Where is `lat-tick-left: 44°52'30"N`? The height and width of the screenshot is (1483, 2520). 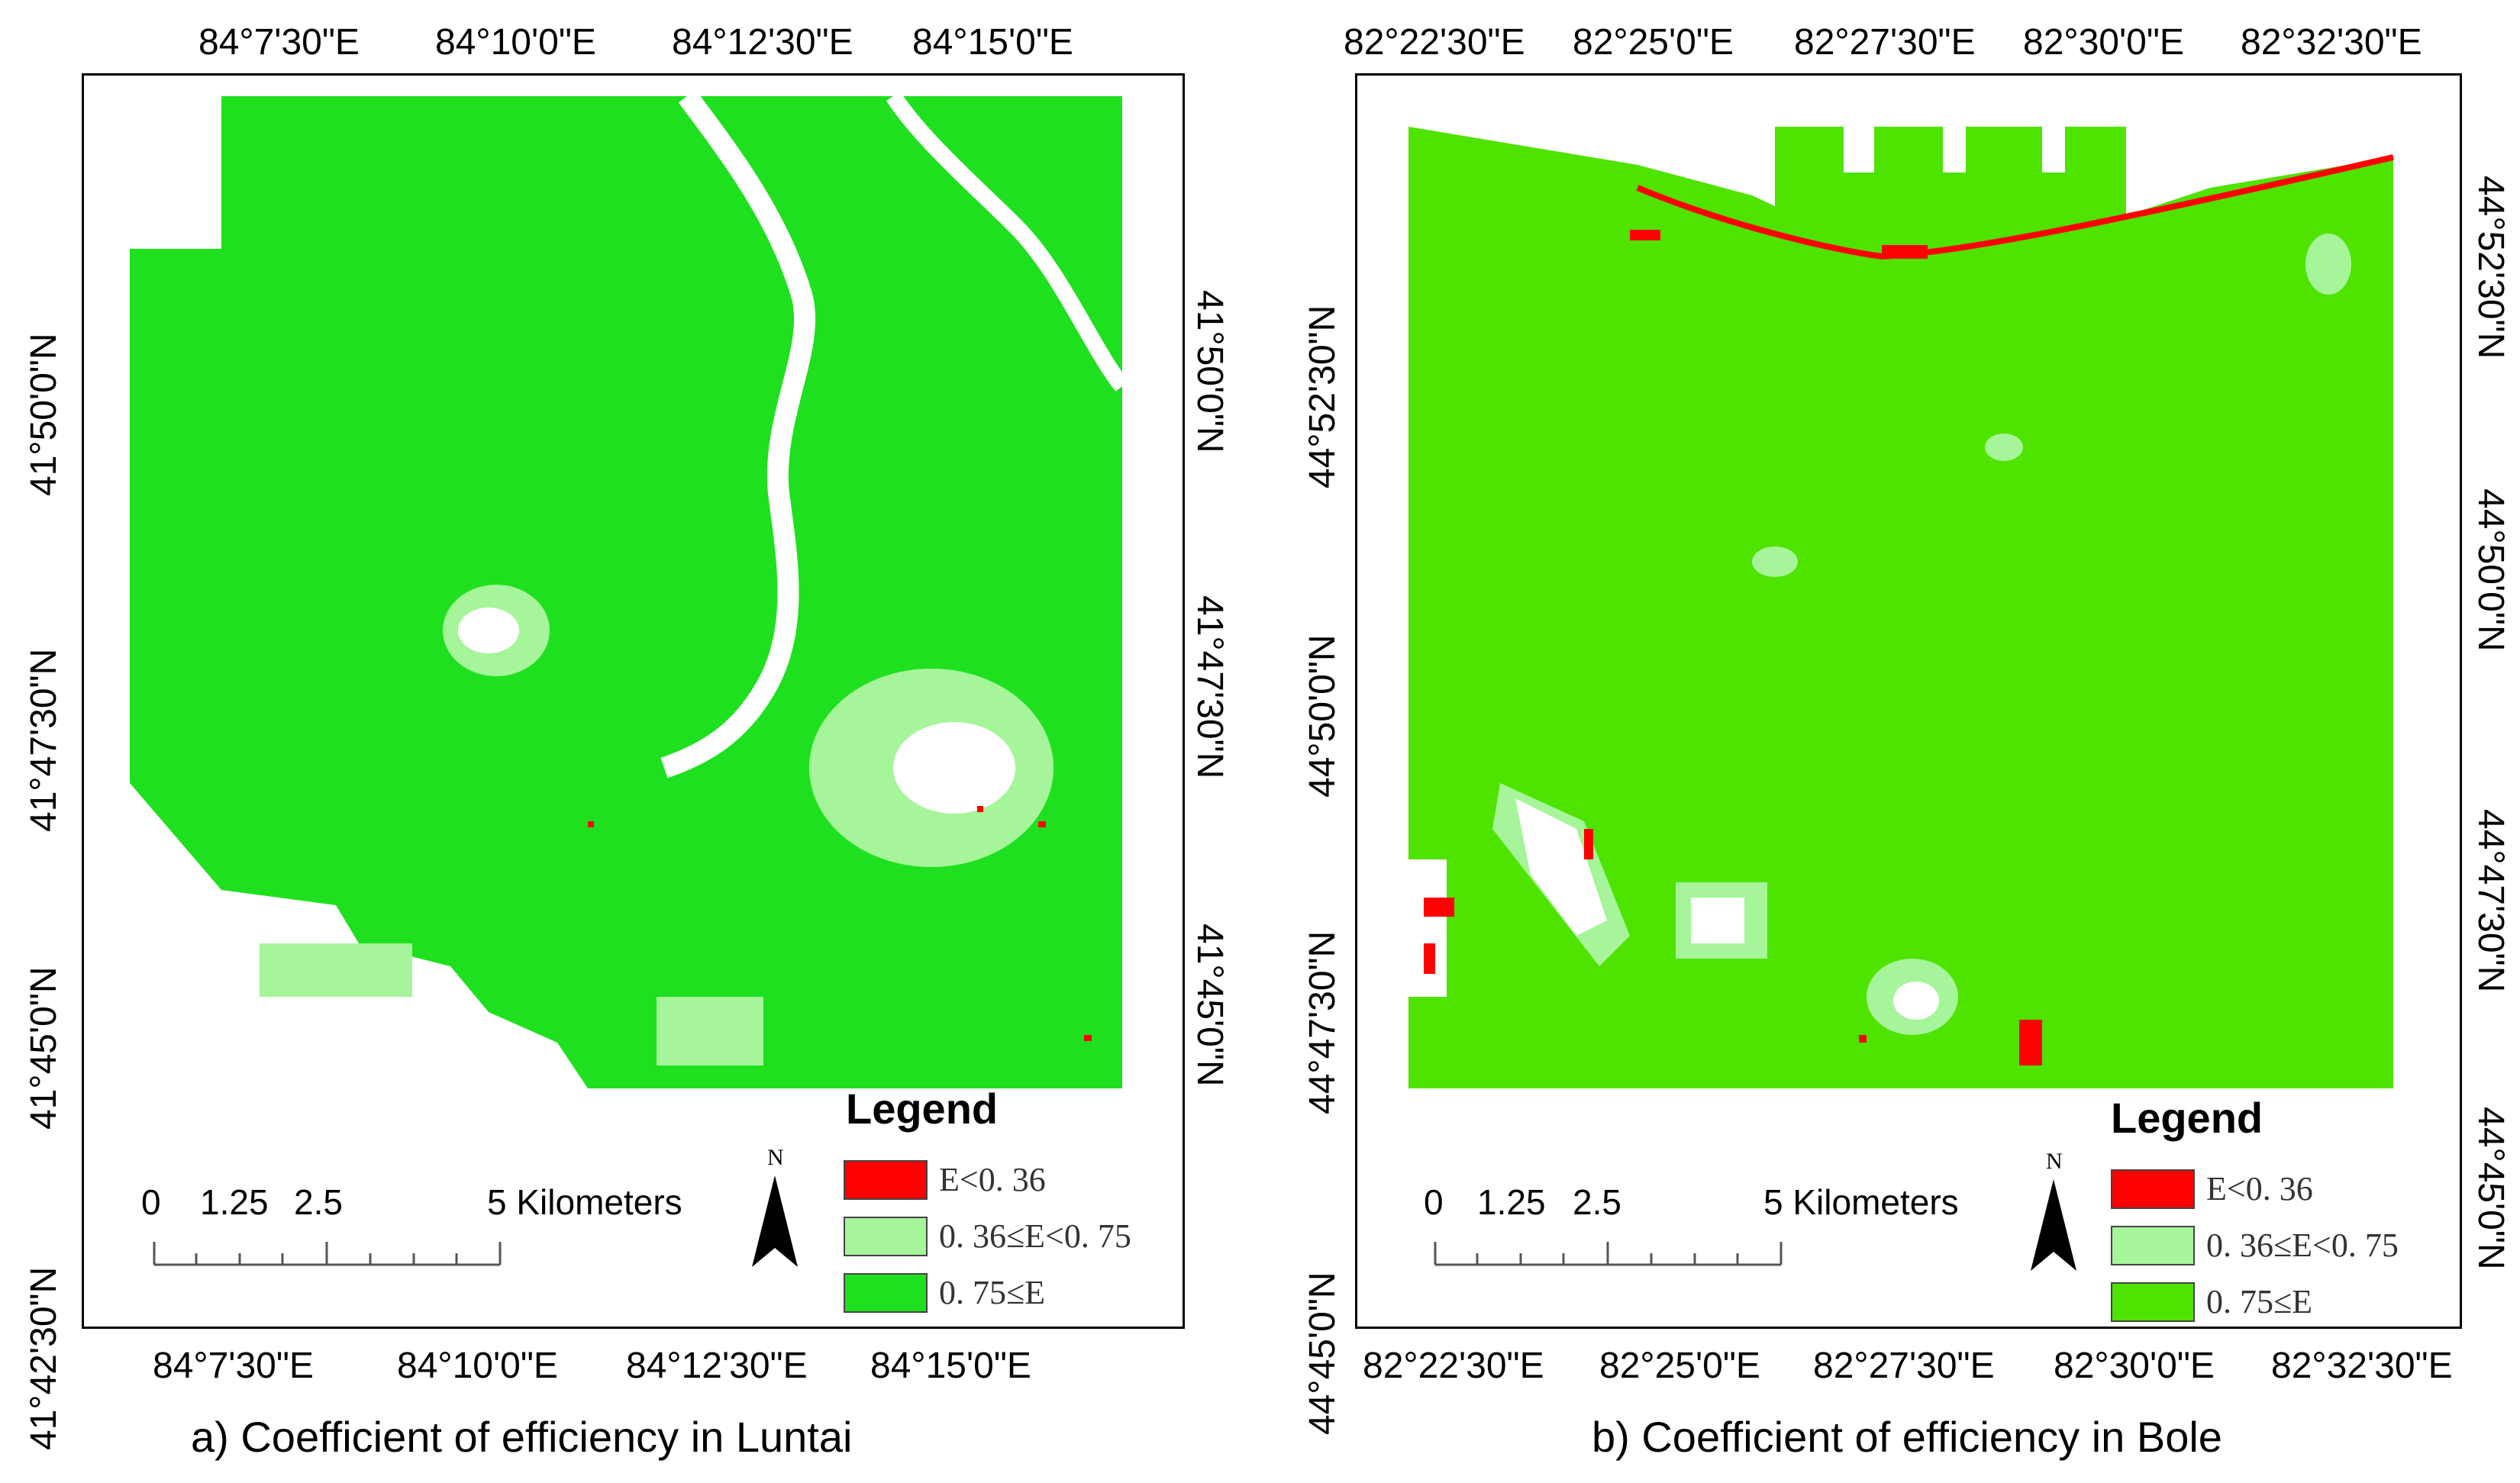 lat-tick-left: 44°52'30"N is located at coordinates (1322, 397).